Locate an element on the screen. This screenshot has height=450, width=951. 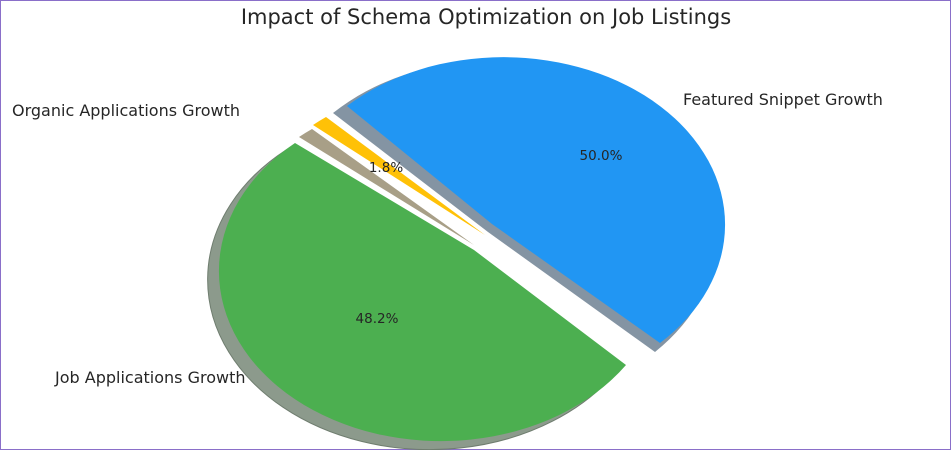
slice-organic-applications-growth is located at coordinates (399, 176).